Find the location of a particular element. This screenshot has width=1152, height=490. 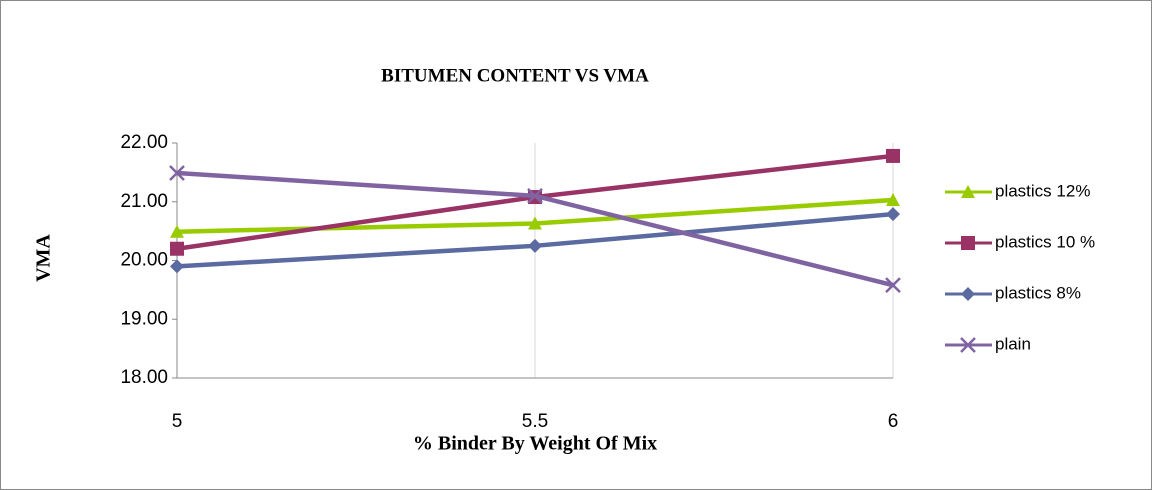

legend-label: plastics 12% is located at coordinates (1042, 190).